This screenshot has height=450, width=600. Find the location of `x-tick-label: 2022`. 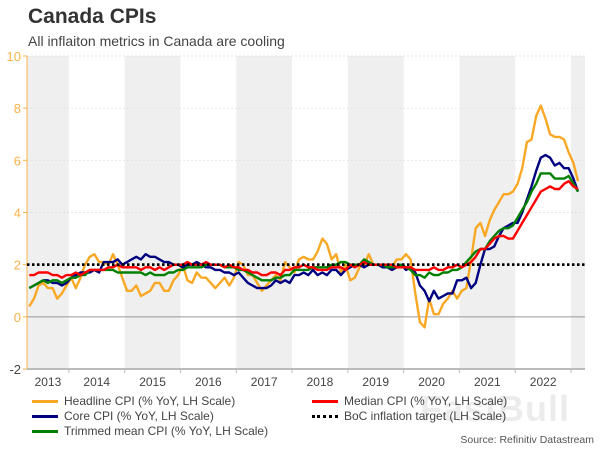

x-tick-label: 2022 is located at coordinates (543, 382).